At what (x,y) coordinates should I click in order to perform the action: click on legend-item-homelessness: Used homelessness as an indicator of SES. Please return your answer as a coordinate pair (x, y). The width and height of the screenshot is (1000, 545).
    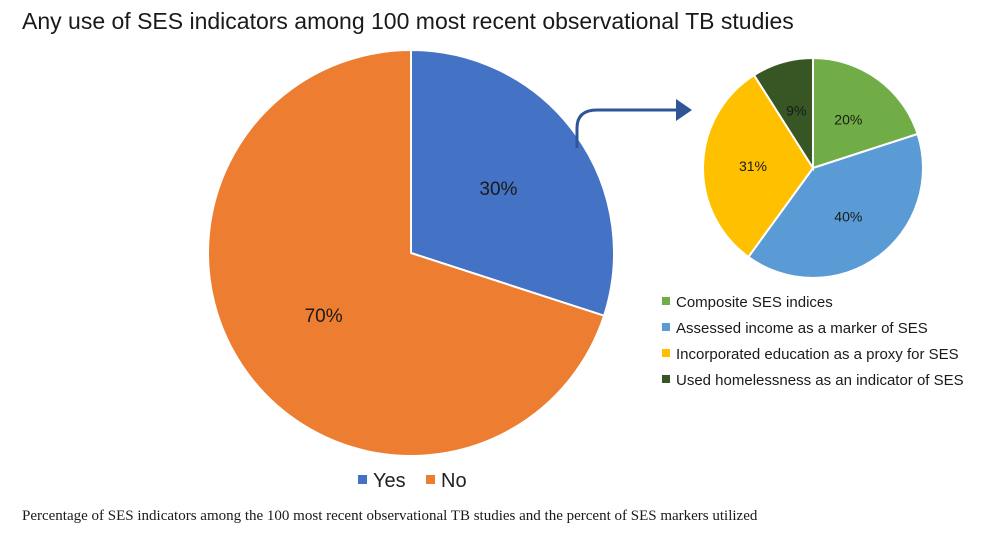
    Looking at the image, I should click on (827, 384).